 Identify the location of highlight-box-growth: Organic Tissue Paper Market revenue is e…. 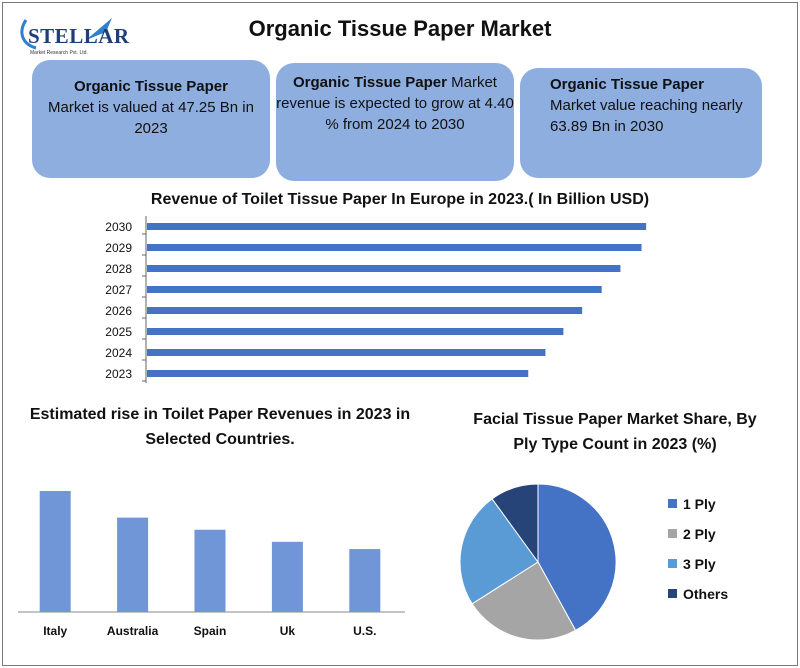
(395, 122).